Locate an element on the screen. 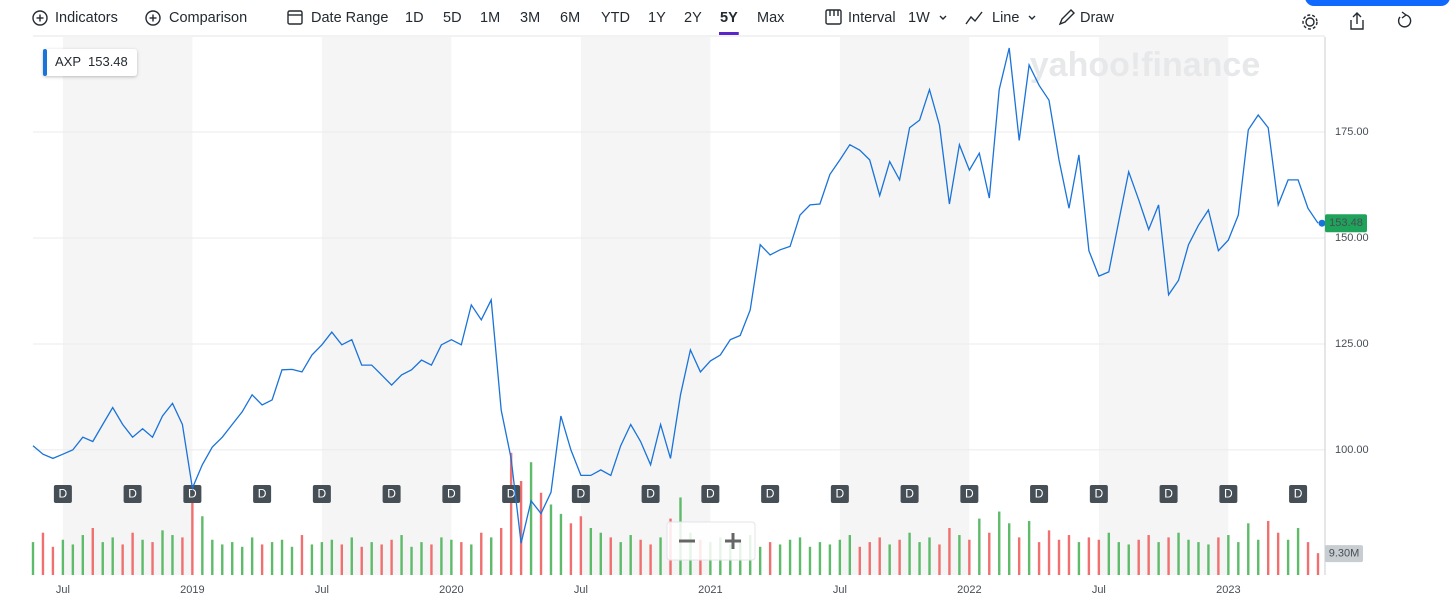 The width and height of the screenshot is (1456, 608). legend-value: 153.48 is located at coordinates (108, 61).